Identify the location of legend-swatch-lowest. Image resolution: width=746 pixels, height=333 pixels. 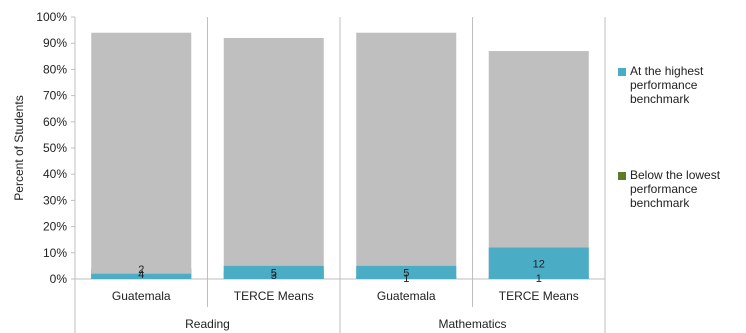
(622, 176).